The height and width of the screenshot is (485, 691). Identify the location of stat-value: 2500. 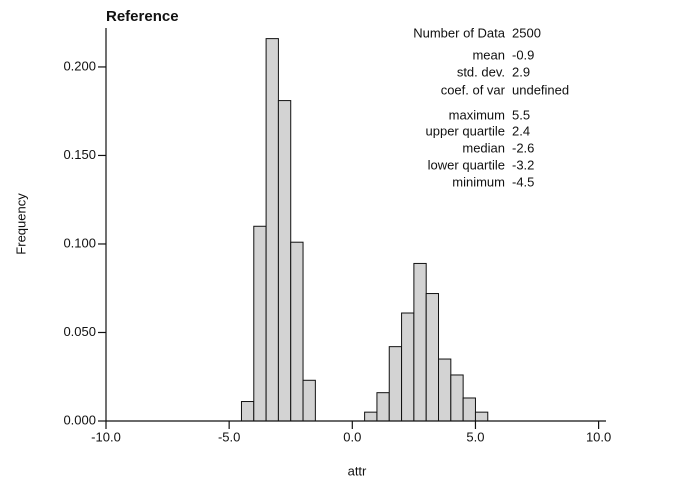
(526, 32).